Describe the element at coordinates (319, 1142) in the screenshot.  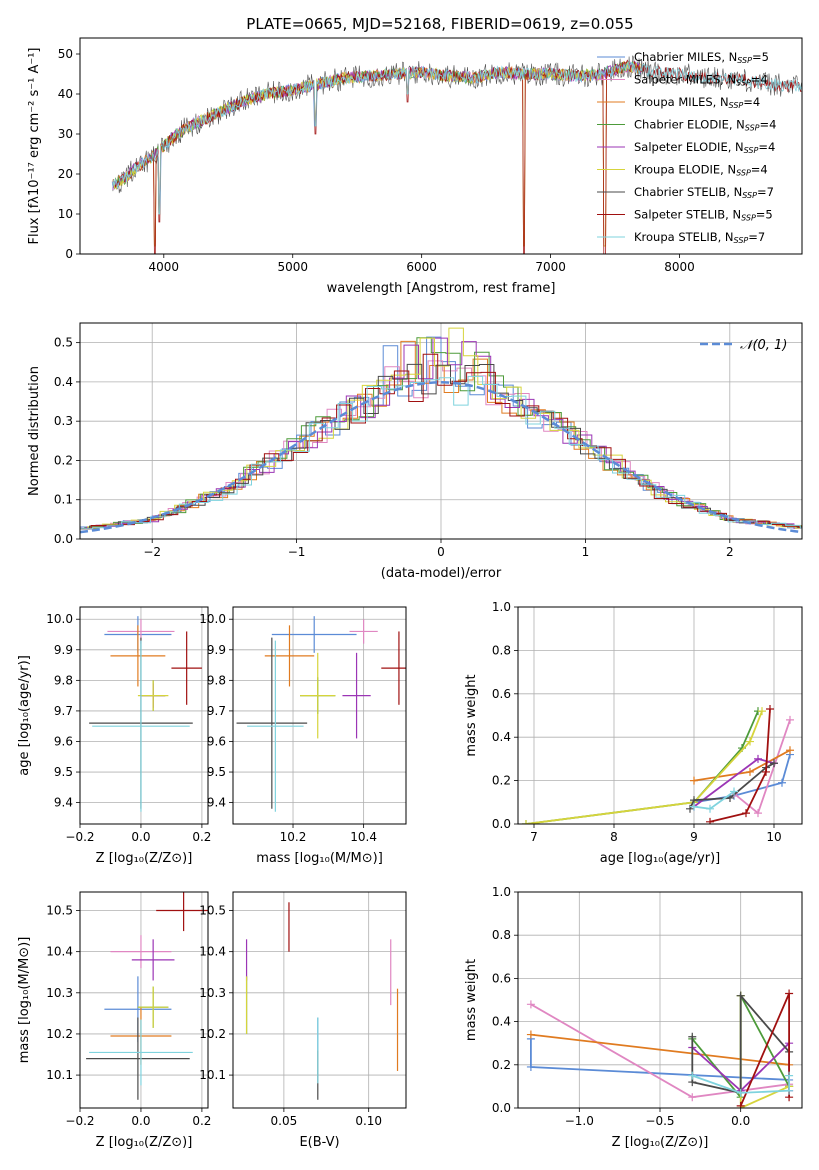
I see `x-axis-label: E(B-V)` at that location.